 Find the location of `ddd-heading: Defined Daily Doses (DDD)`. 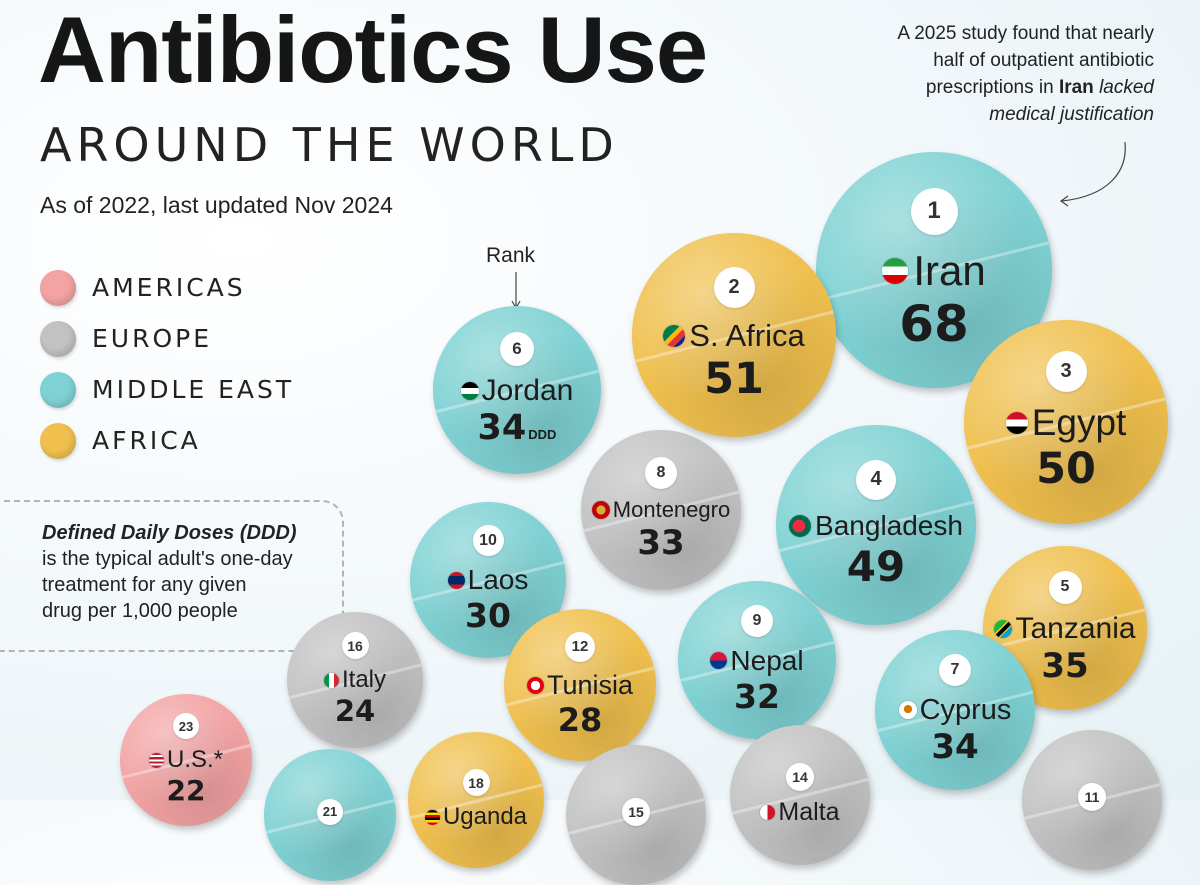

ddd-heading: Defined Daily Doses (DDD) is located at coordinates (169, 533).